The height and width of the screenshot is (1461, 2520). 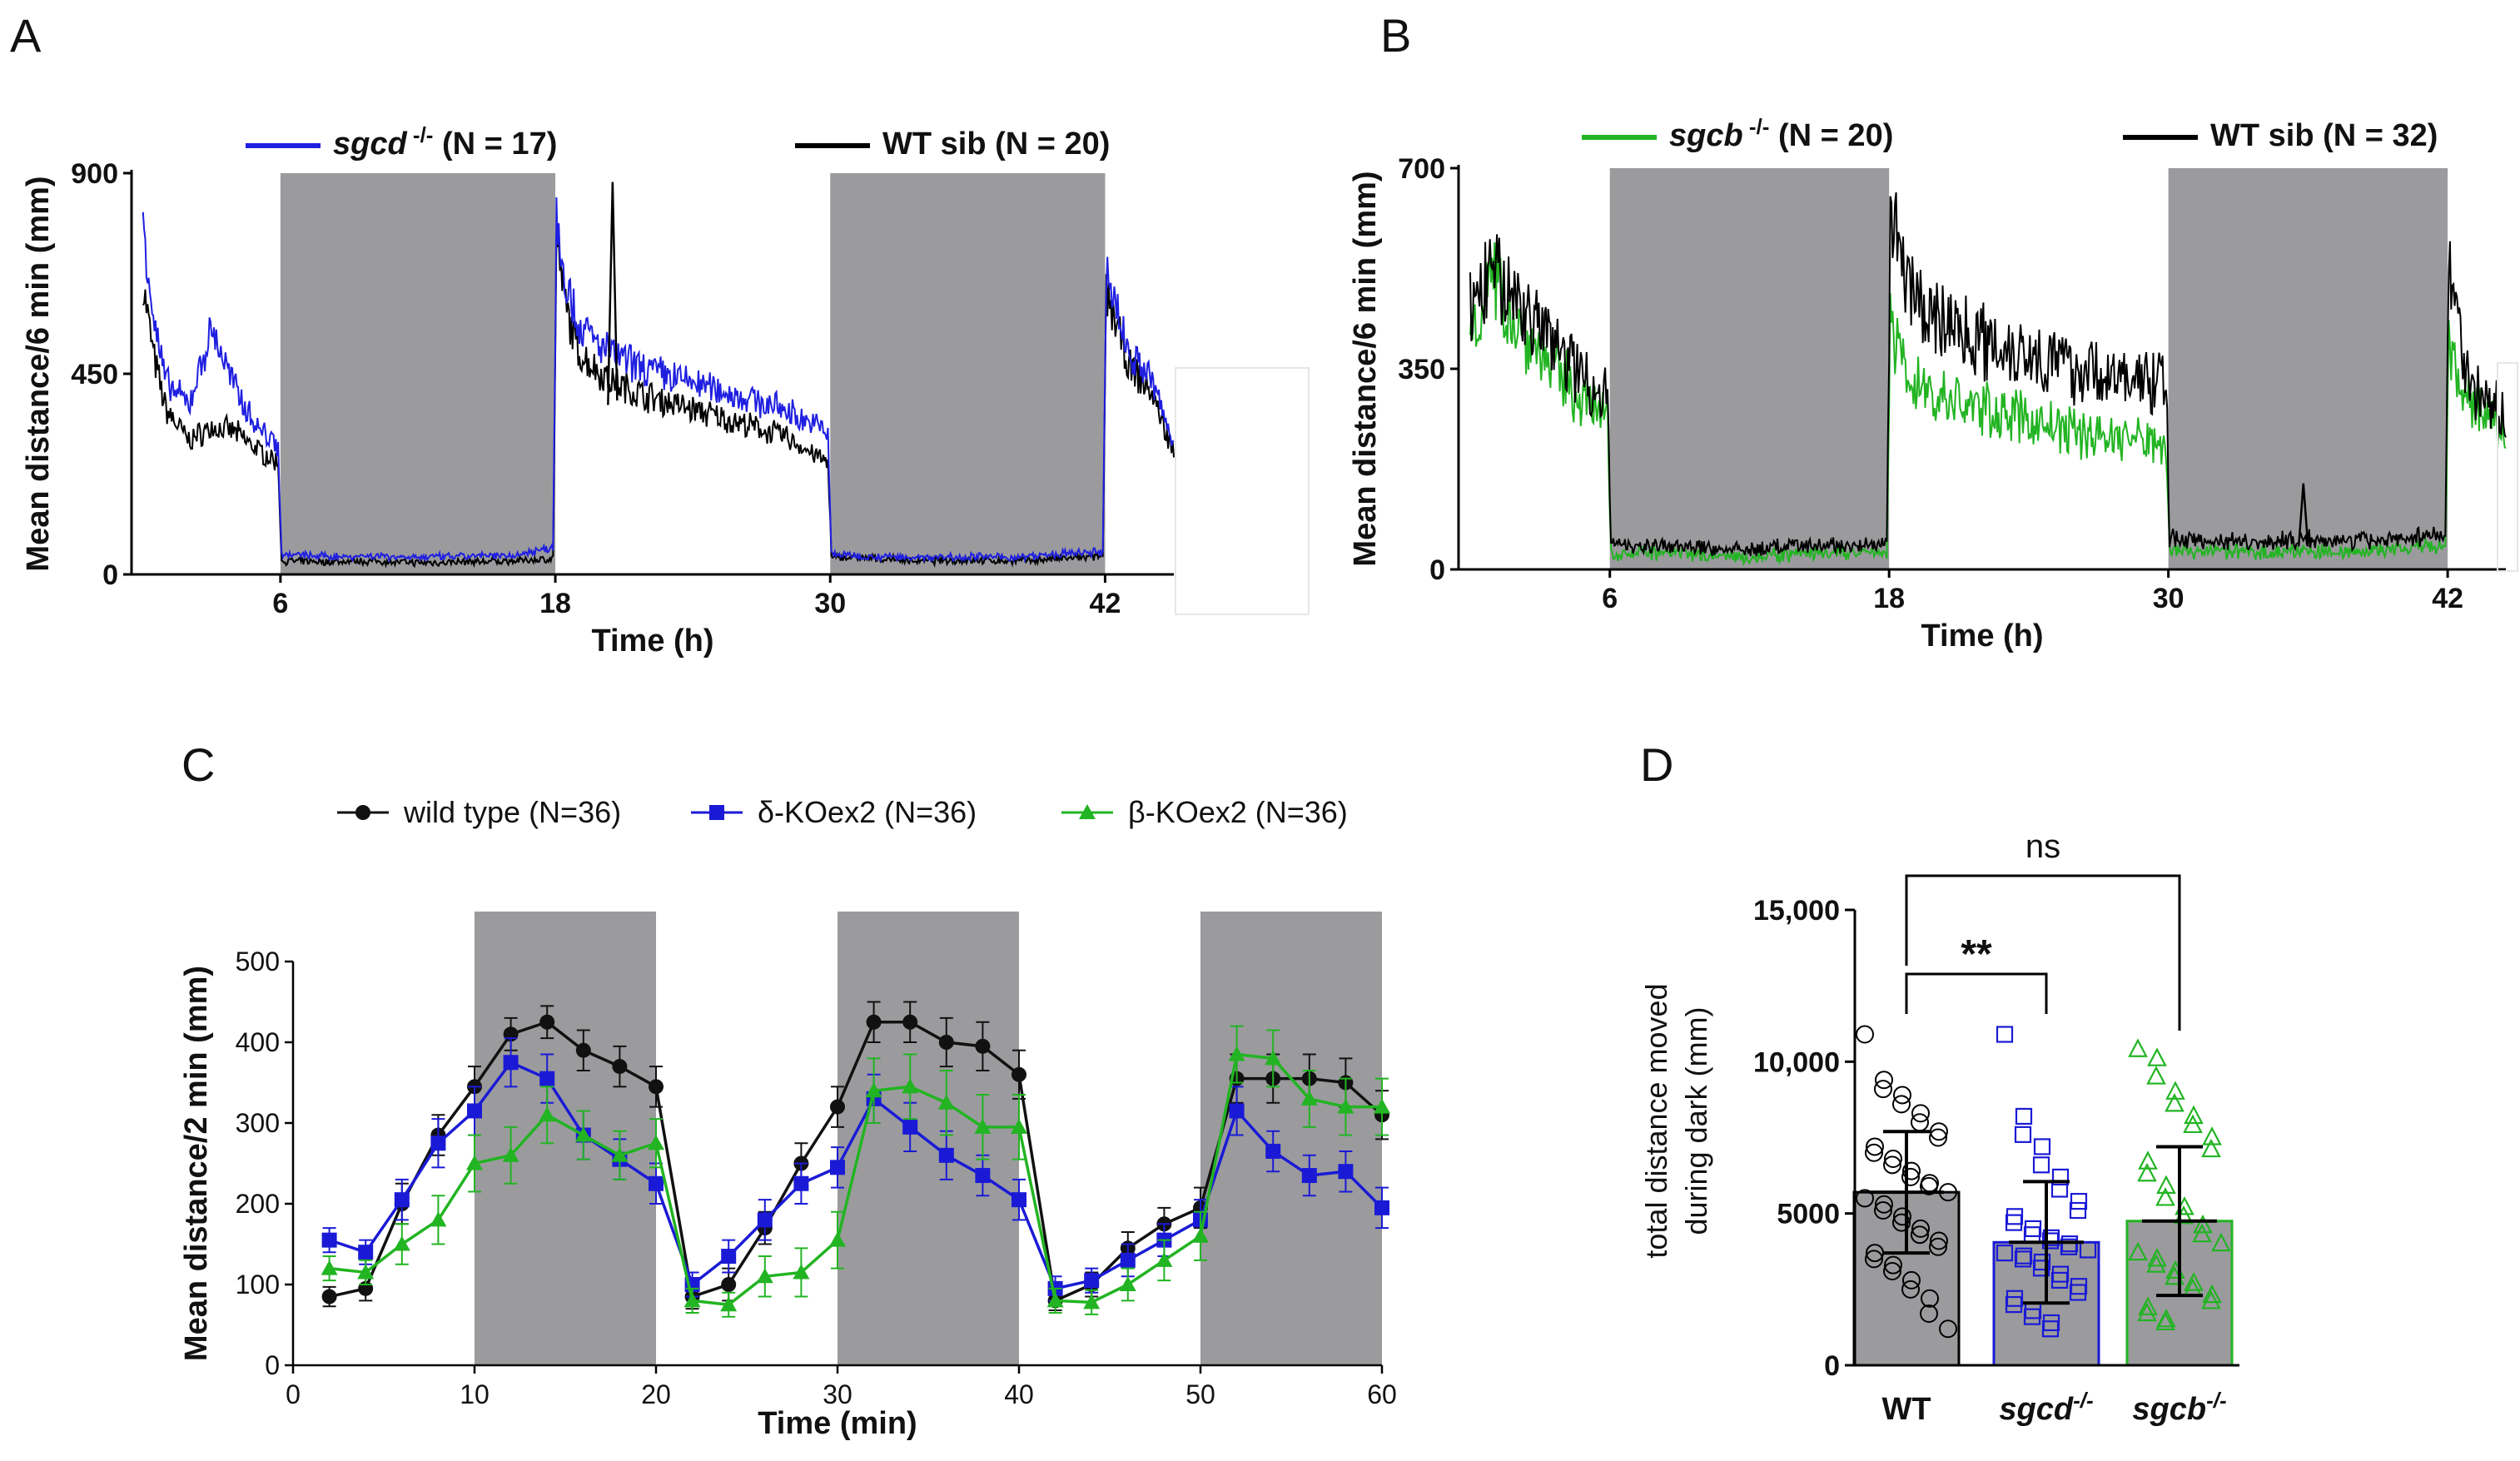 I want to click on panel-d-category-label-wt: WT, so click(x=1906, y=1410).